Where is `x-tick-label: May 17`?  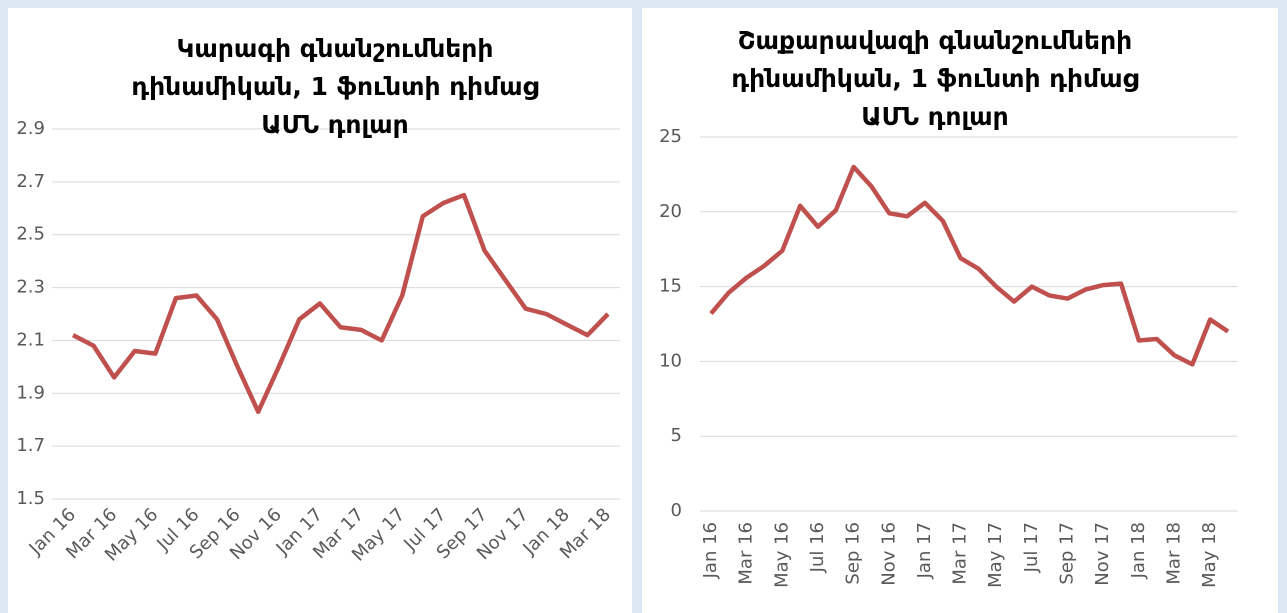 x-tick-label: May 17 is located at coordinates (995, 555).